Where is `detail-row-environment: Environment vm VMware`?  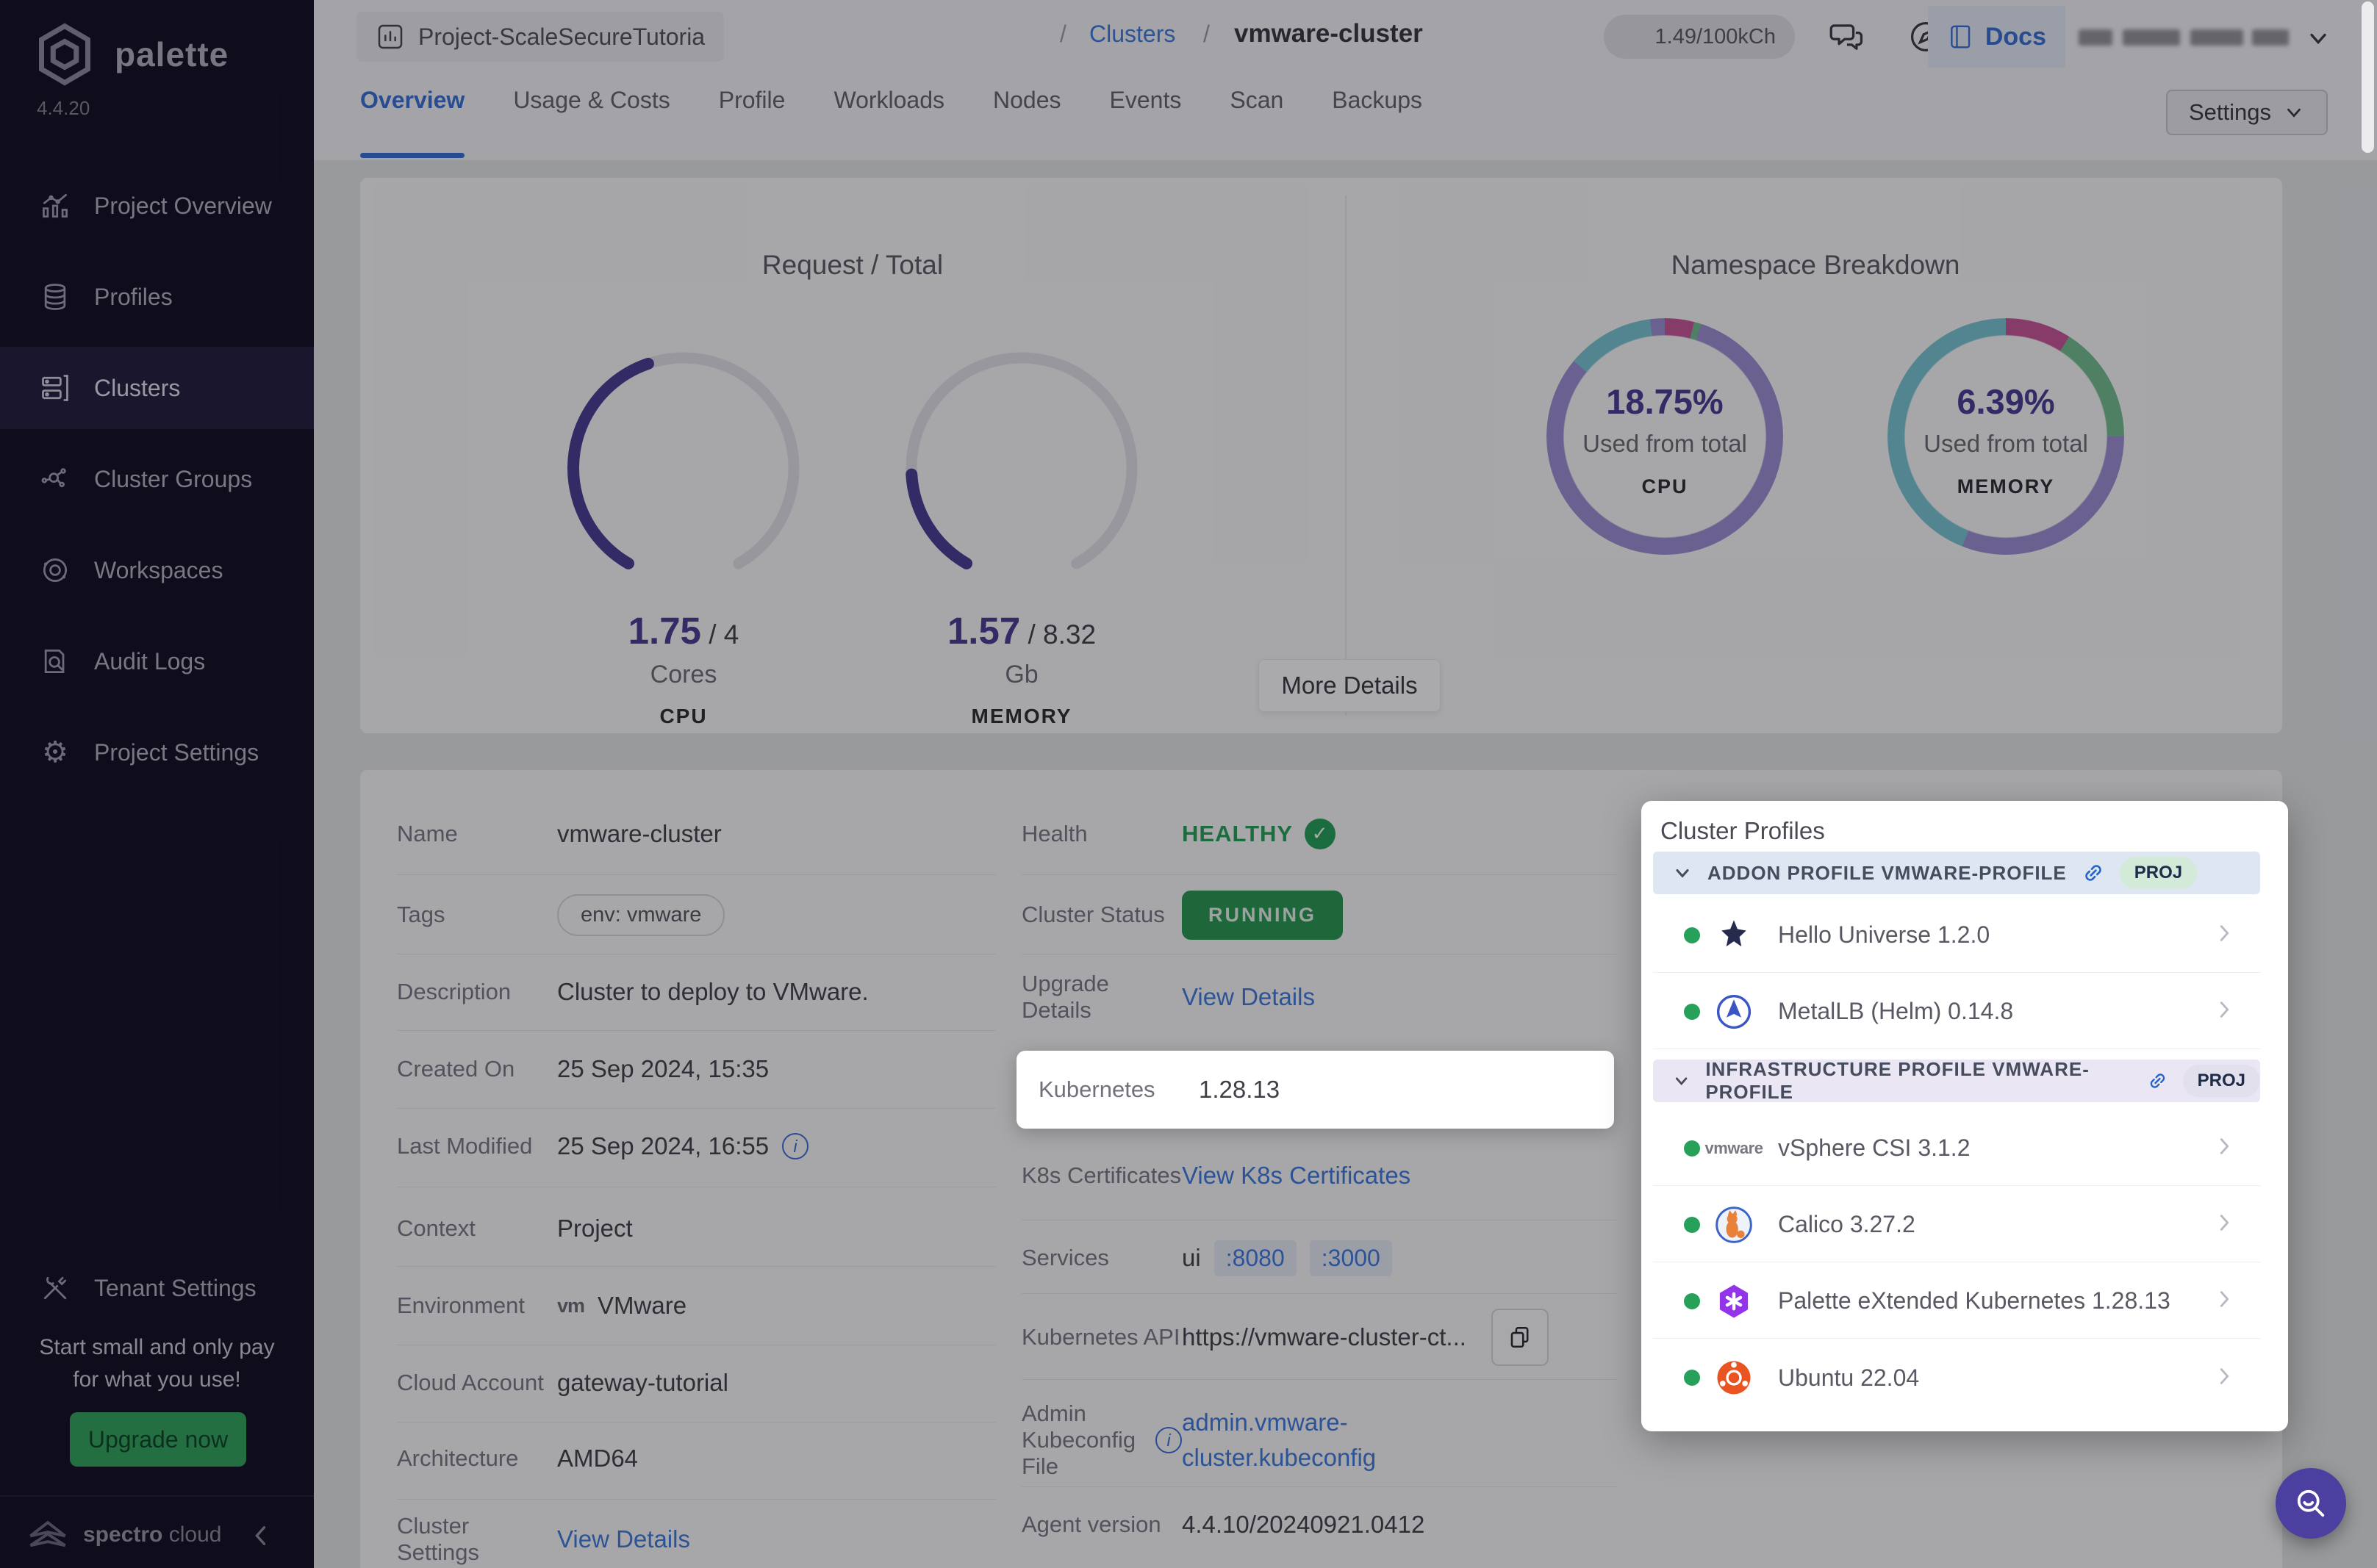
detail-row-environment: Environment vm VMware is located at coordinates (542, 1305).